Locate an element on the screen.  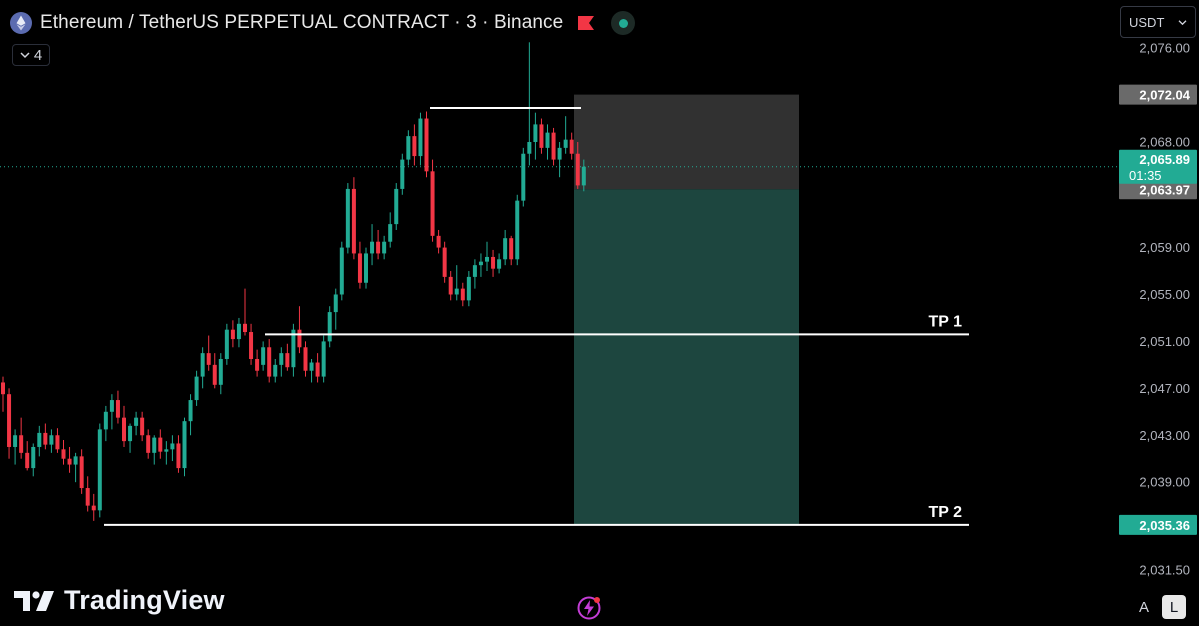
last-price-label: 2,065.89 is located at coordinates (1164, 159).